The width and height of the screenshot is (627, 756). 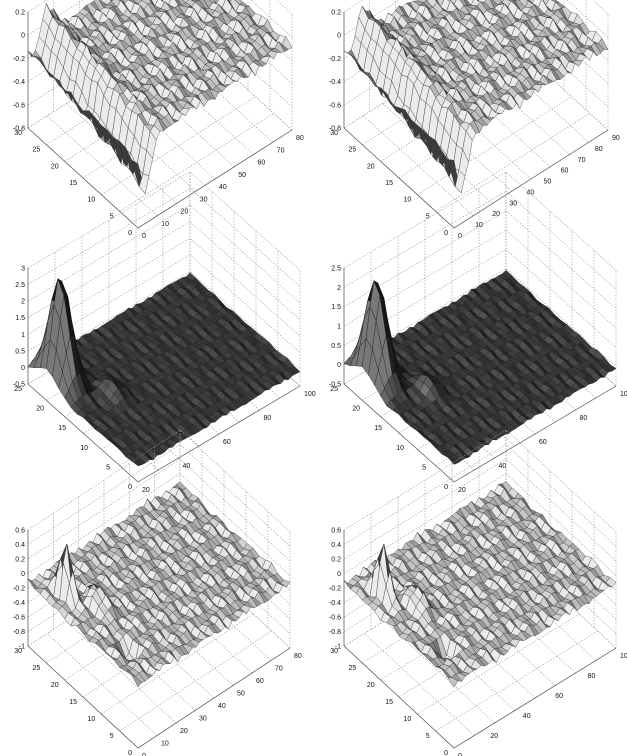 What do you see at coordinates (336, 545) in the screenshot?
I see `z-tick-label: 0.4` at bounding box center [336, 545].